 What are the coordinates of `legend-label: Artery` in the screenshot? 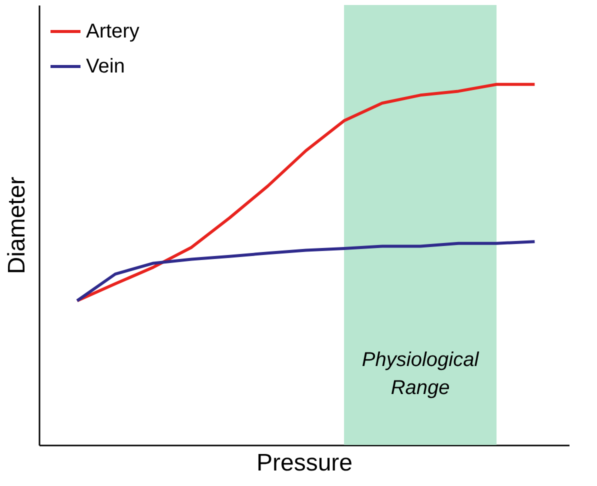 It's located at (113, 31).